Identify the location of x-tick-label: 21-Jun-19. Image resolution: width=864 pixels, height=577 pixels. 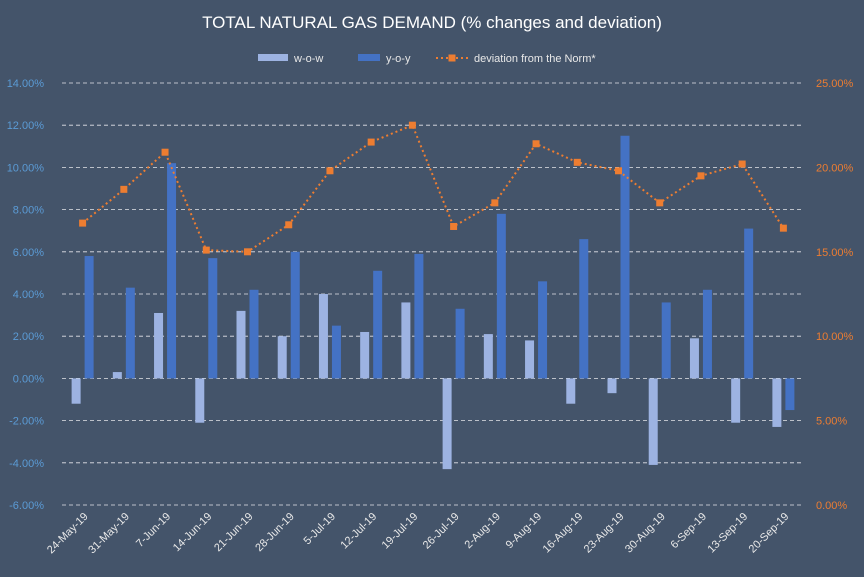
(234, 533).